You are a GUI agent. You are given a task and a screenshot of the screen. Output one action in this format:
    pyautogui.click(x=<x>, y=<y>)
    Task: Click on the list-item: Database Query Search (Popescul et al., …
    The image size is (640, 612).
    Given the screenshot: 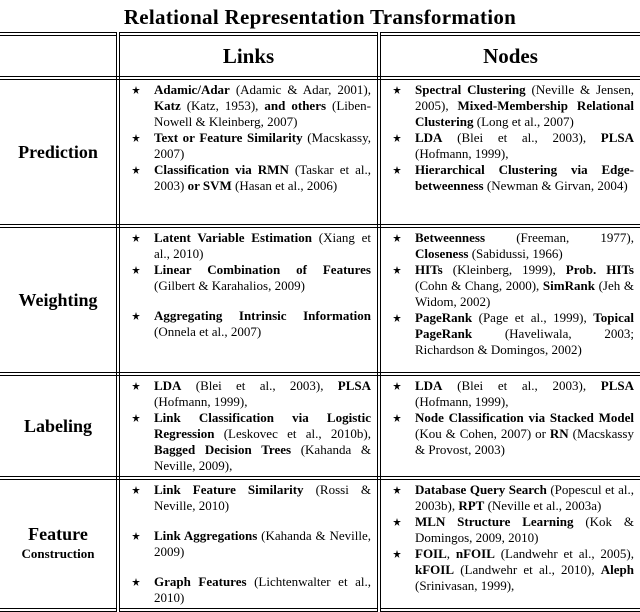 What is the action you would take?
    pyautogui.click(x=510, y=498)
    